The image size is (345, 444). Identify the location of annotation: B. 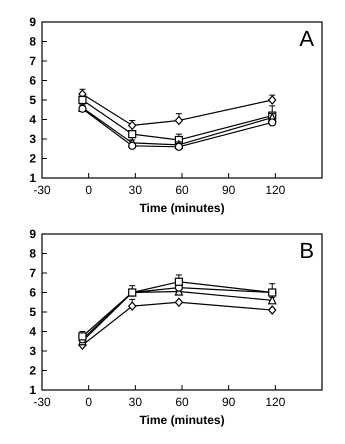
(306, 250).